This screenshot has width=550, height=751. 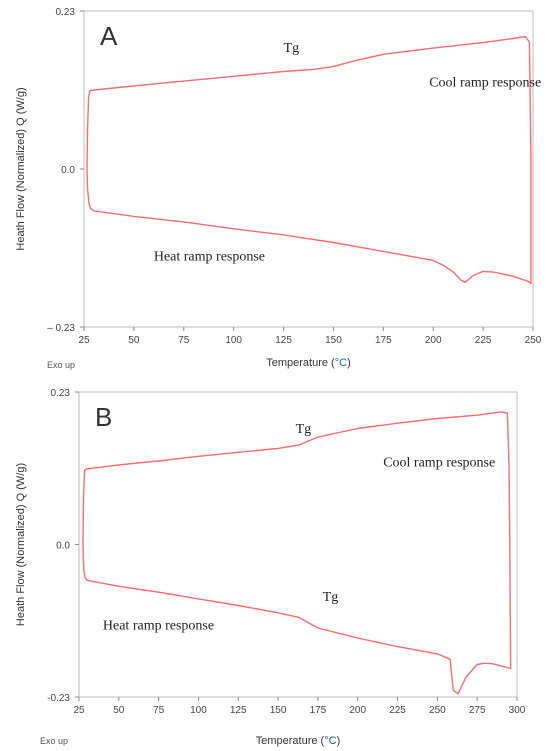 I want to click on x-tick-label: 300, so click(x=517, y=710).